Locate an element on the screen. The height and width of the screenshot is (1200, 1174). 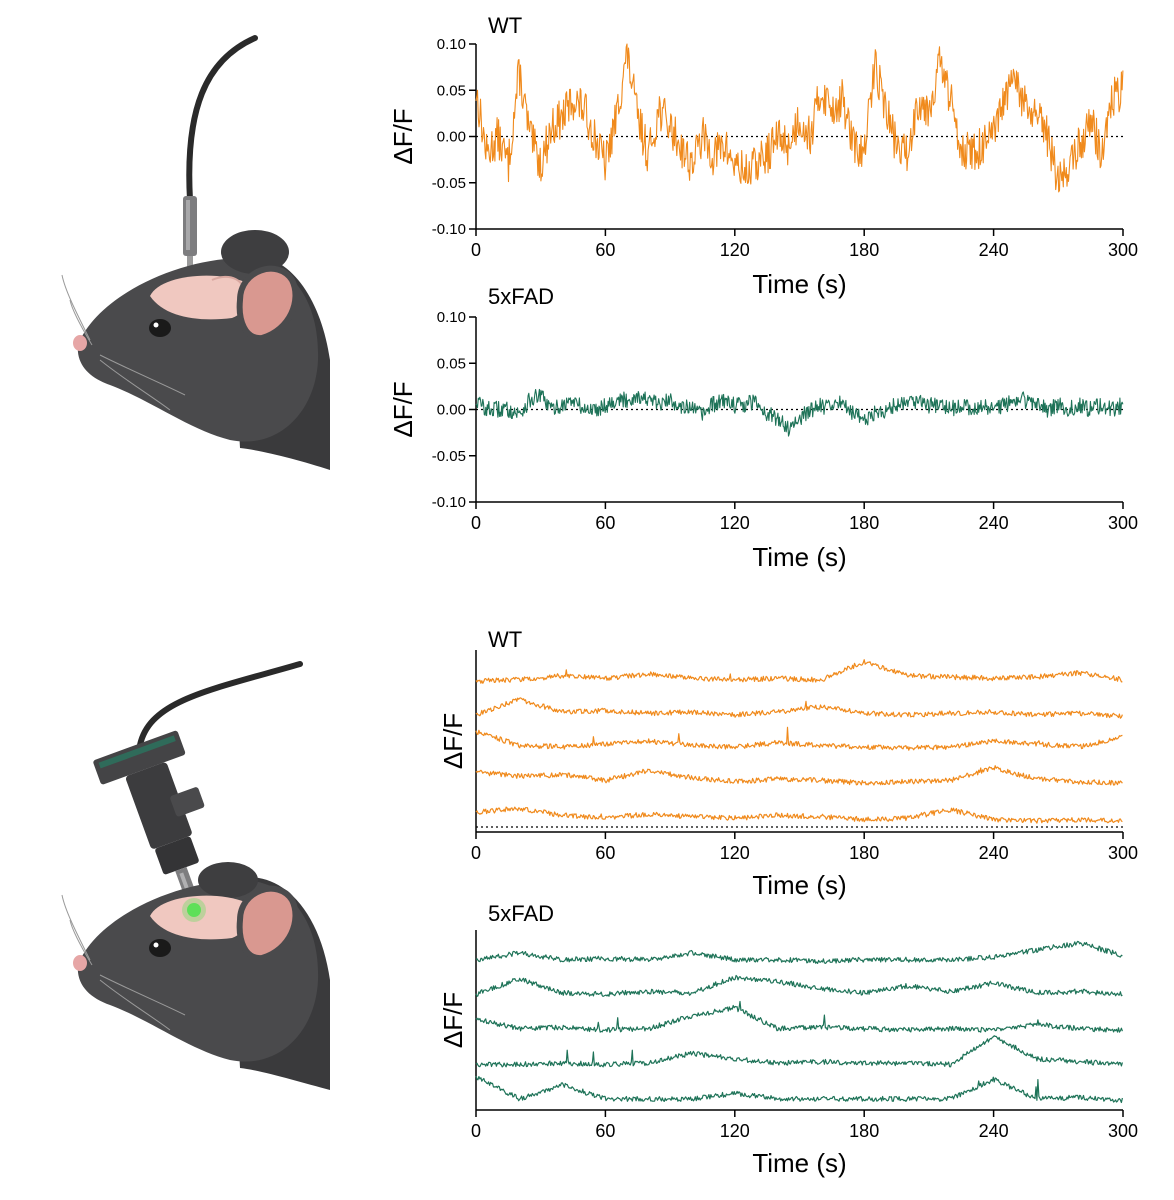
fiber-photometry-mouse-illustration is located at coordinates (195, 252).